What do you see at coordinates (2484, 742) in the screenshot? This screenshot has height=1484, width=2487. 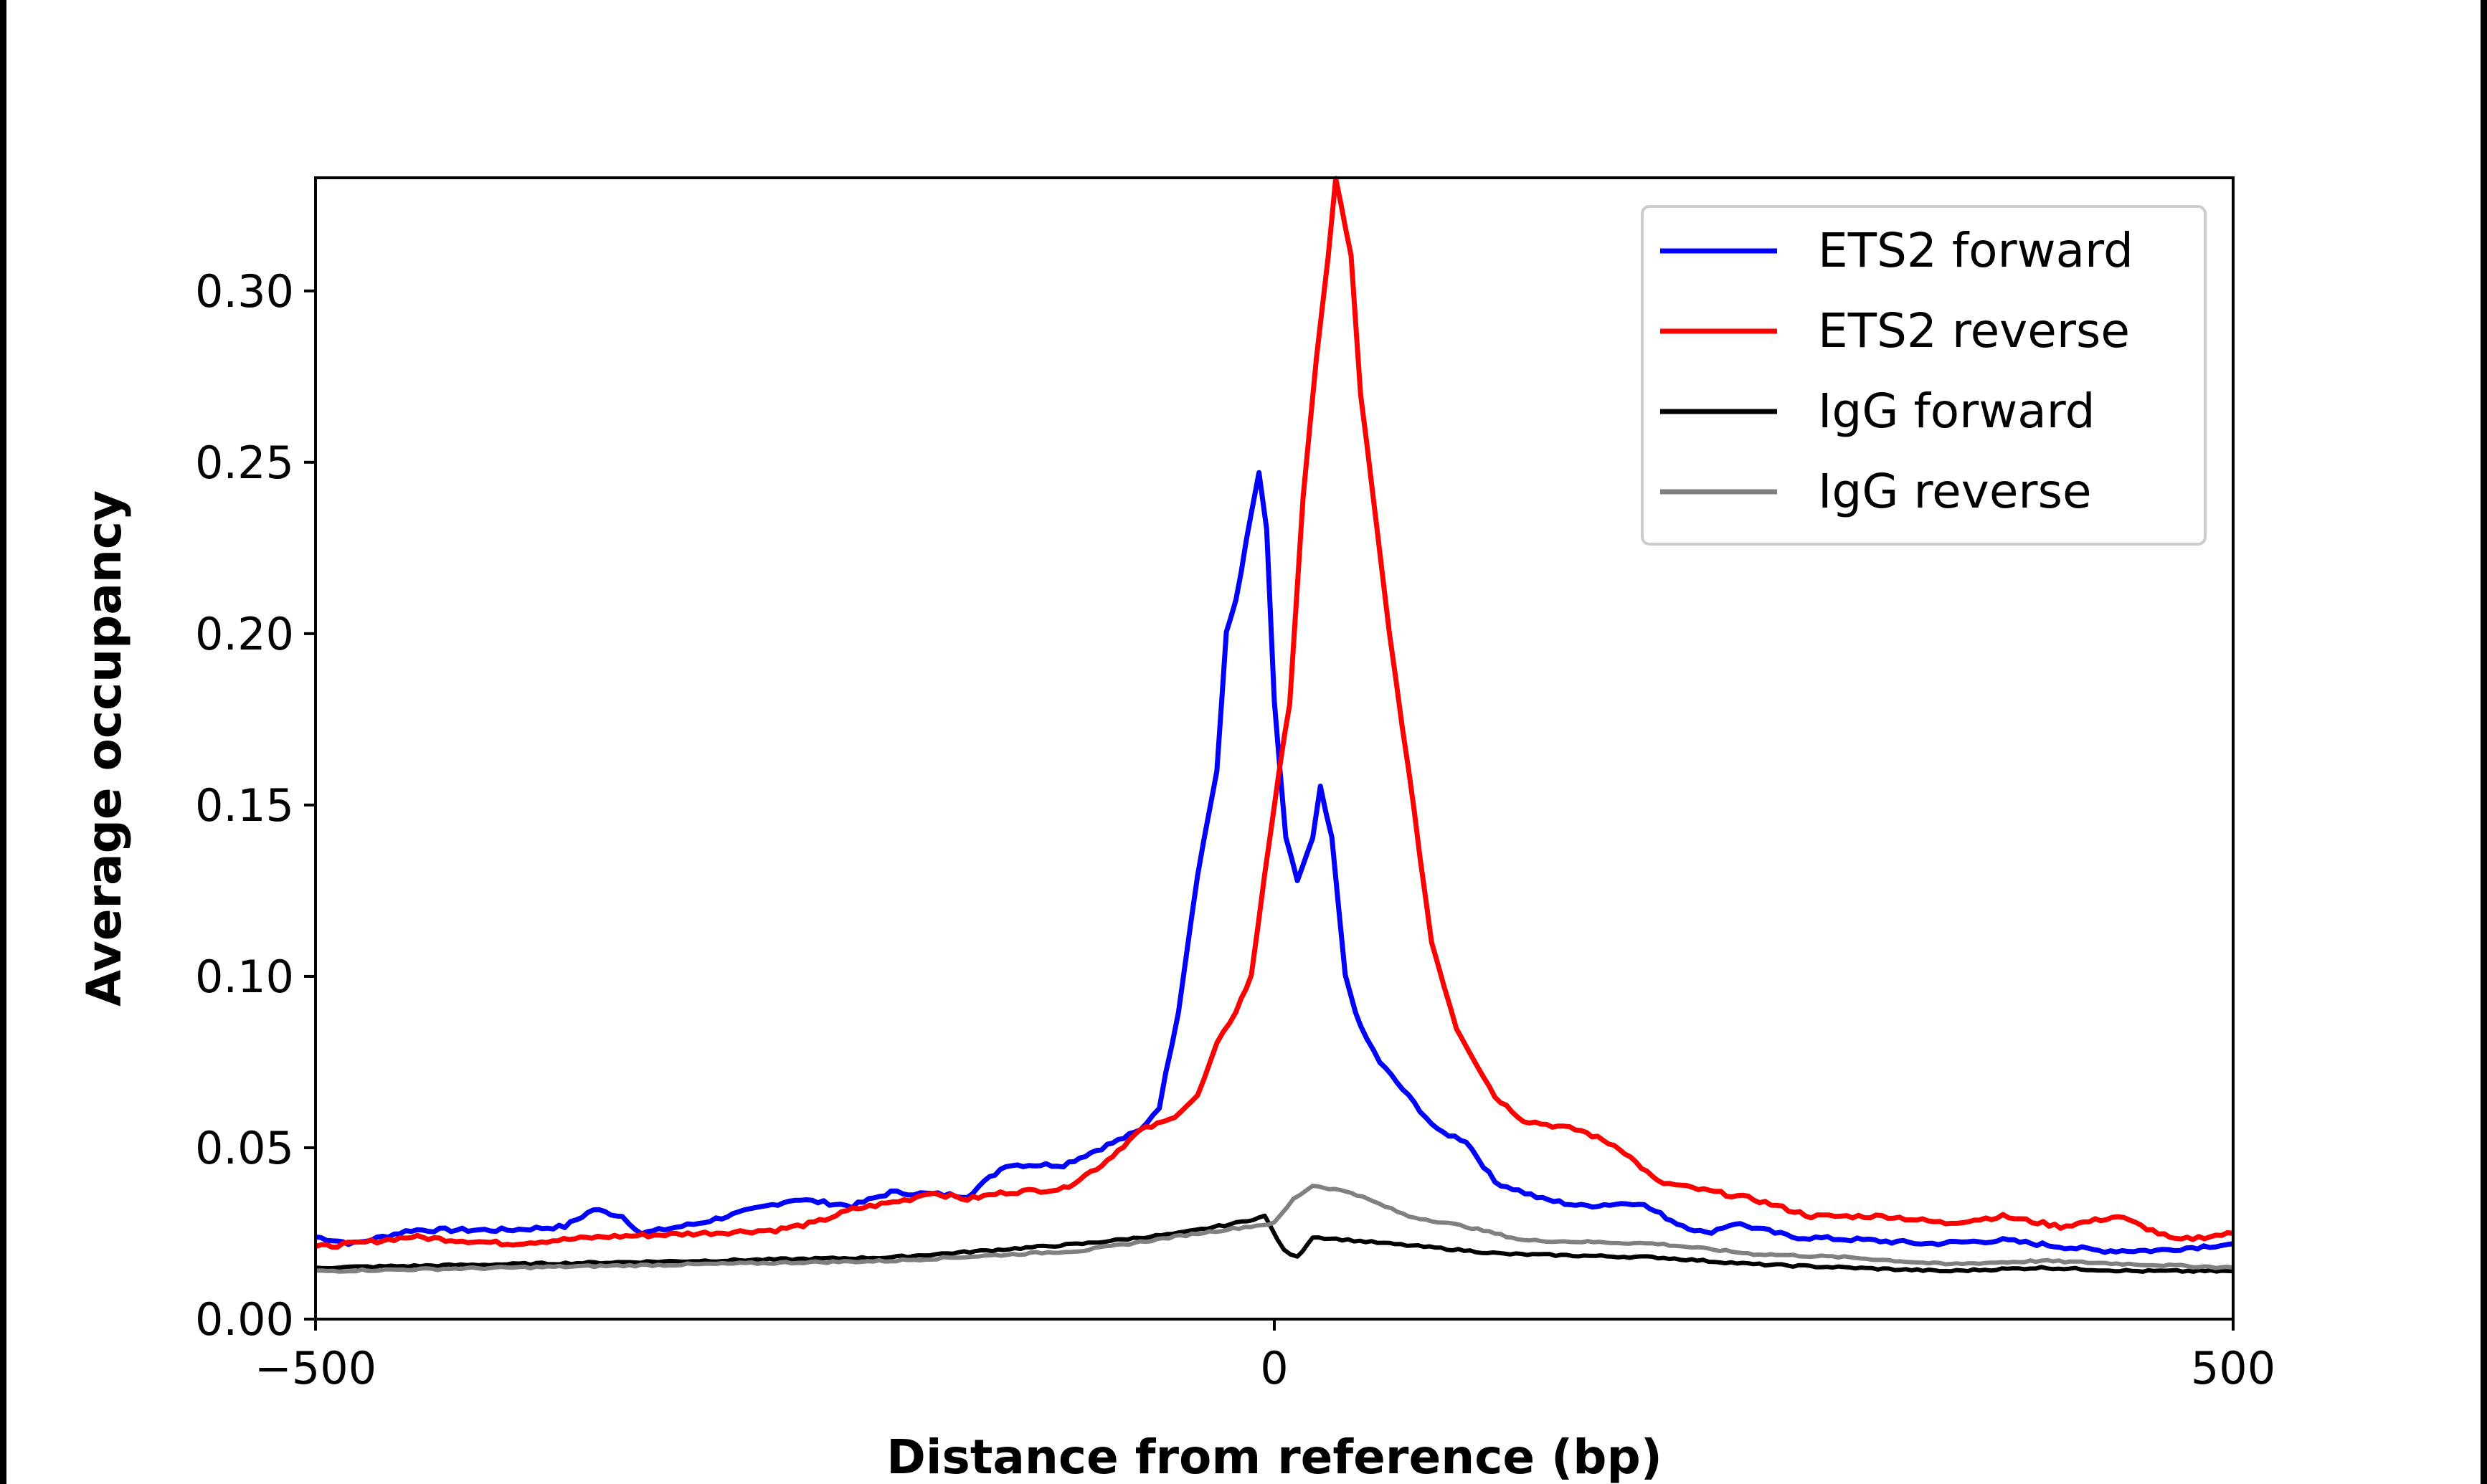 I see `right-border` at bounding box center [2484, 742].